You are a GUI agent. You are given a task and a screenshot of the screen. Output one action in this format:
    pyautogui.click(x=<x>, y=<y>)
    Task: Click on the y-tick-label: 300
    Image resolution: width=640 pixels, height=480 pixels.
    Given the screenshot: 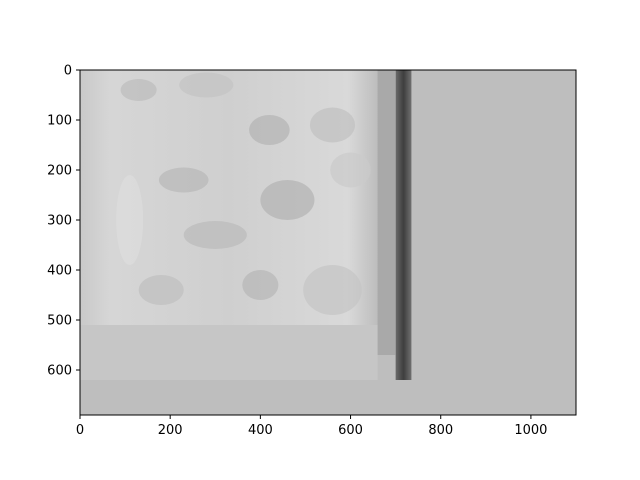 What is the action you would take?
    pyautogui.click(x=59, y=221)
    